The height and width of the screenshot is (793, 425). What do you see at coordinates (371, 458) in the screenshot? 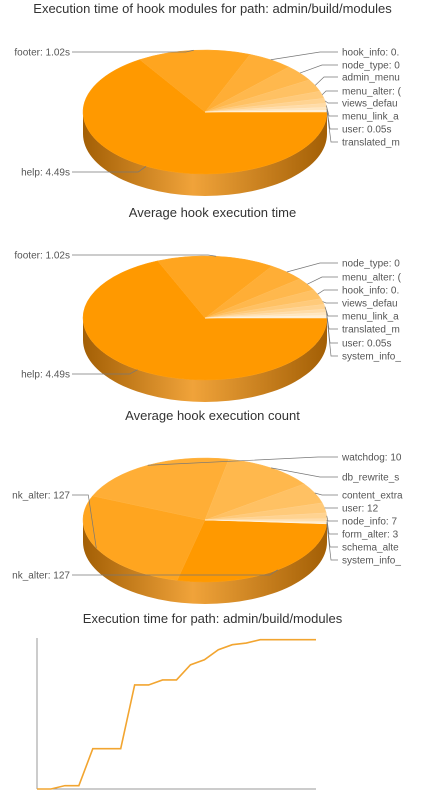
I see `slice-label-text: watchdog: 10` at bounding box center [371, 458].